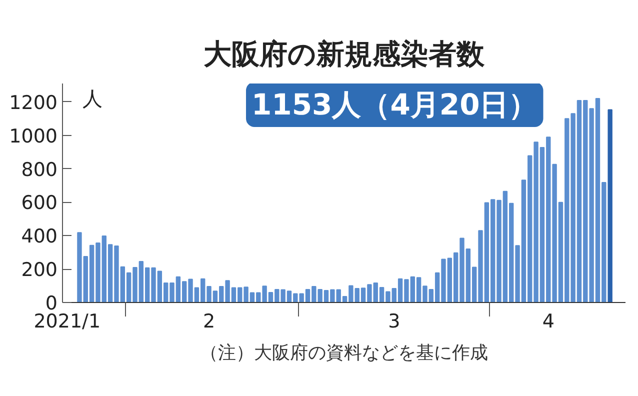 The width and height of the screenshot is (638, 396). Describe the element at coordinates (39, 169) in the screenshot. I see `y-tick-label: 800` at that location.